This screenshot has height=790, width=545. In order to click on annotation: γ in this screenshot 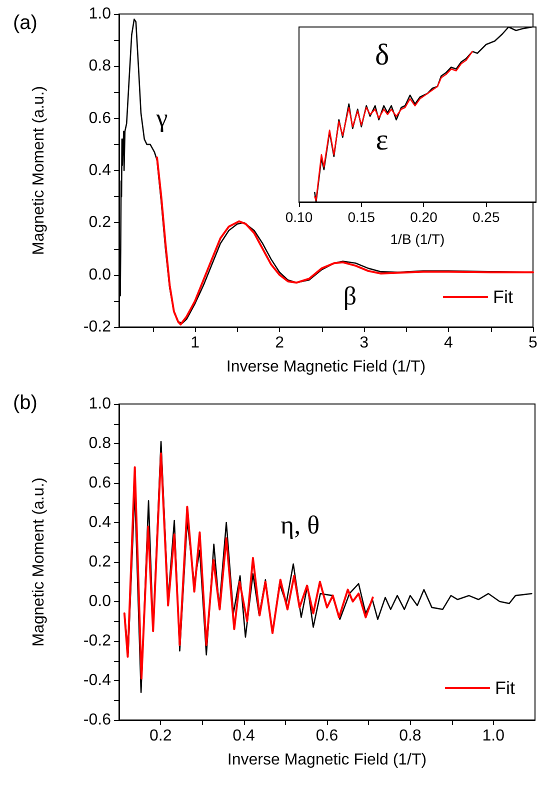, I will do `click(161, 118)`.